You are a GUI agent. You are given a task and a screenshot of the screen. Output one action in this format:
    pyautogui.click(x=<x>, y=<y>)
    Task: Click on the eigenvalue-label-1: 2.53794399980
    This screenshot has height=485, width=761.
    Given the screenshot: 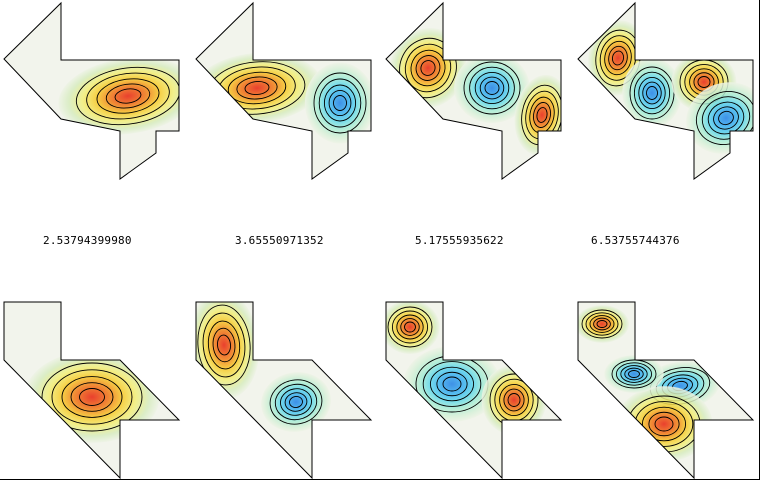 What is the action you would take?
    pyautogui.click(x=87, y=240)
    